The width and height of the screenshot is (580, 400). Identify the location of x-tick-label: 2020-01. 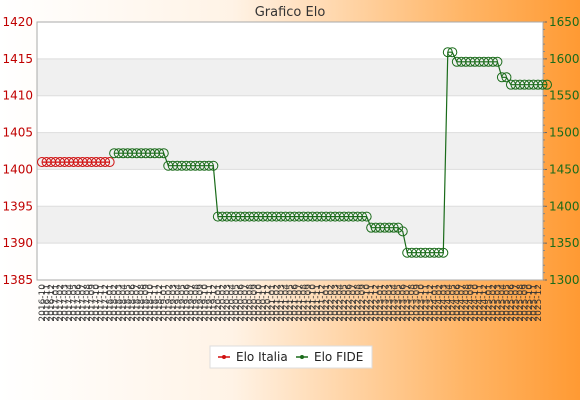
(219, 303).